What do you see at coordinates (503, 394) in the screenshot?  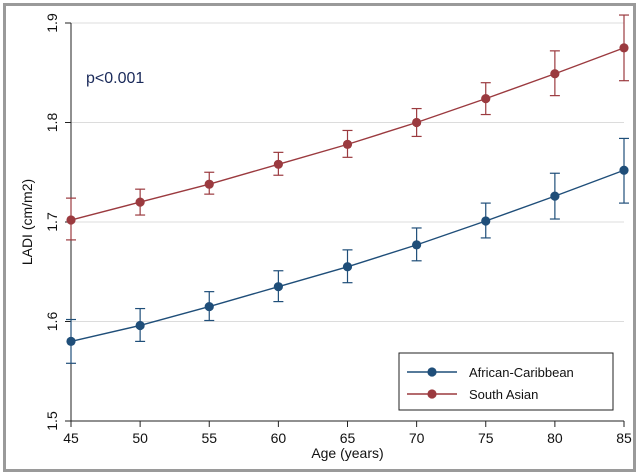 I see `legend-label-1: South Asian` at bounding box center [503, 394].